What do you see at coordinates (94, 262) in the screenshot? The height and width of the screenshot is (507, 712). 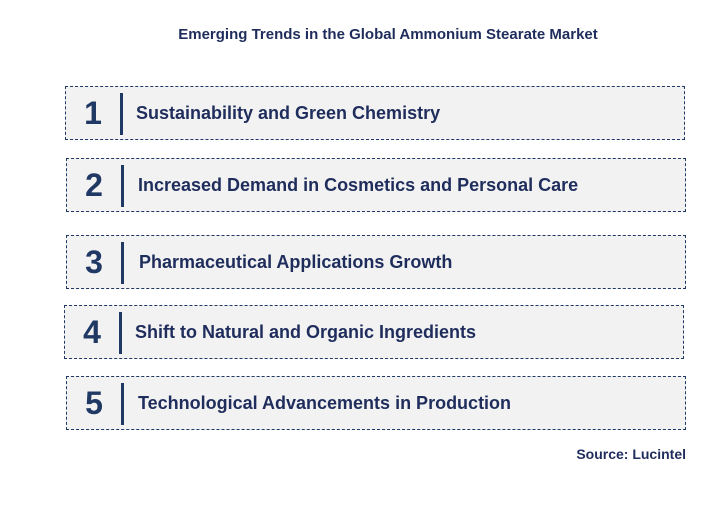 I see `trend-number: 3` at bounding box center [94, 262].